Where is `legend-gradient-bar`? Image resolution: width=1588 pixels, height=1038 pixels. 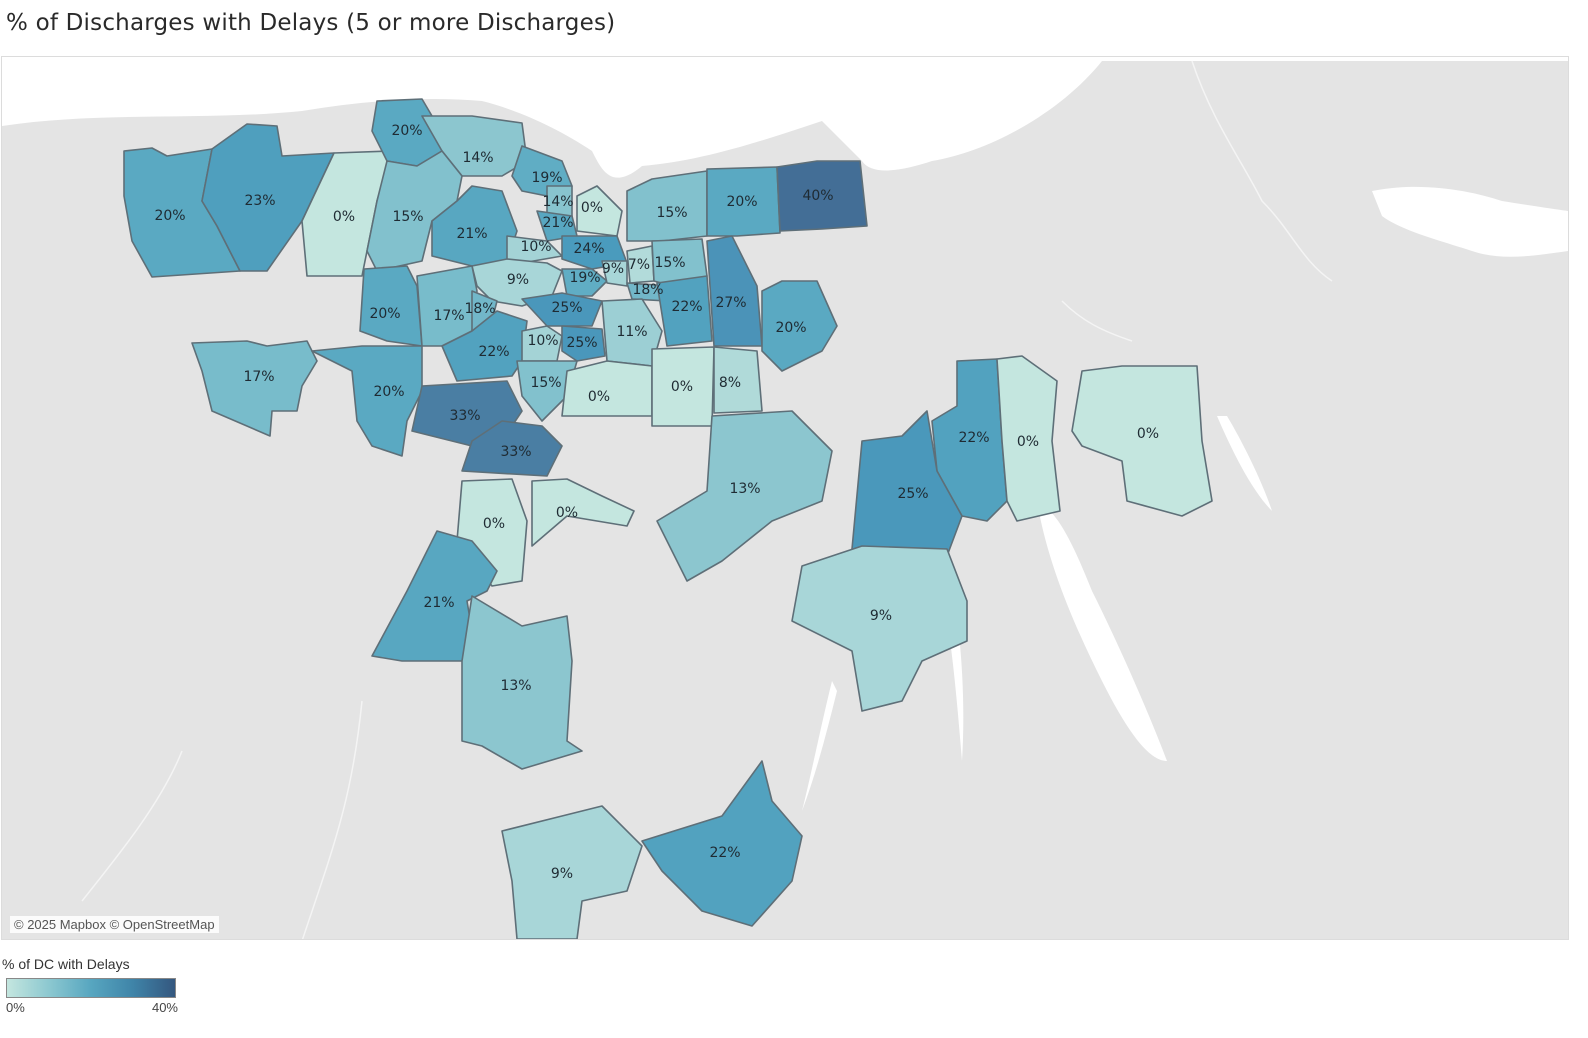 legend-gradient-bar is located at coordinates (91, 988).